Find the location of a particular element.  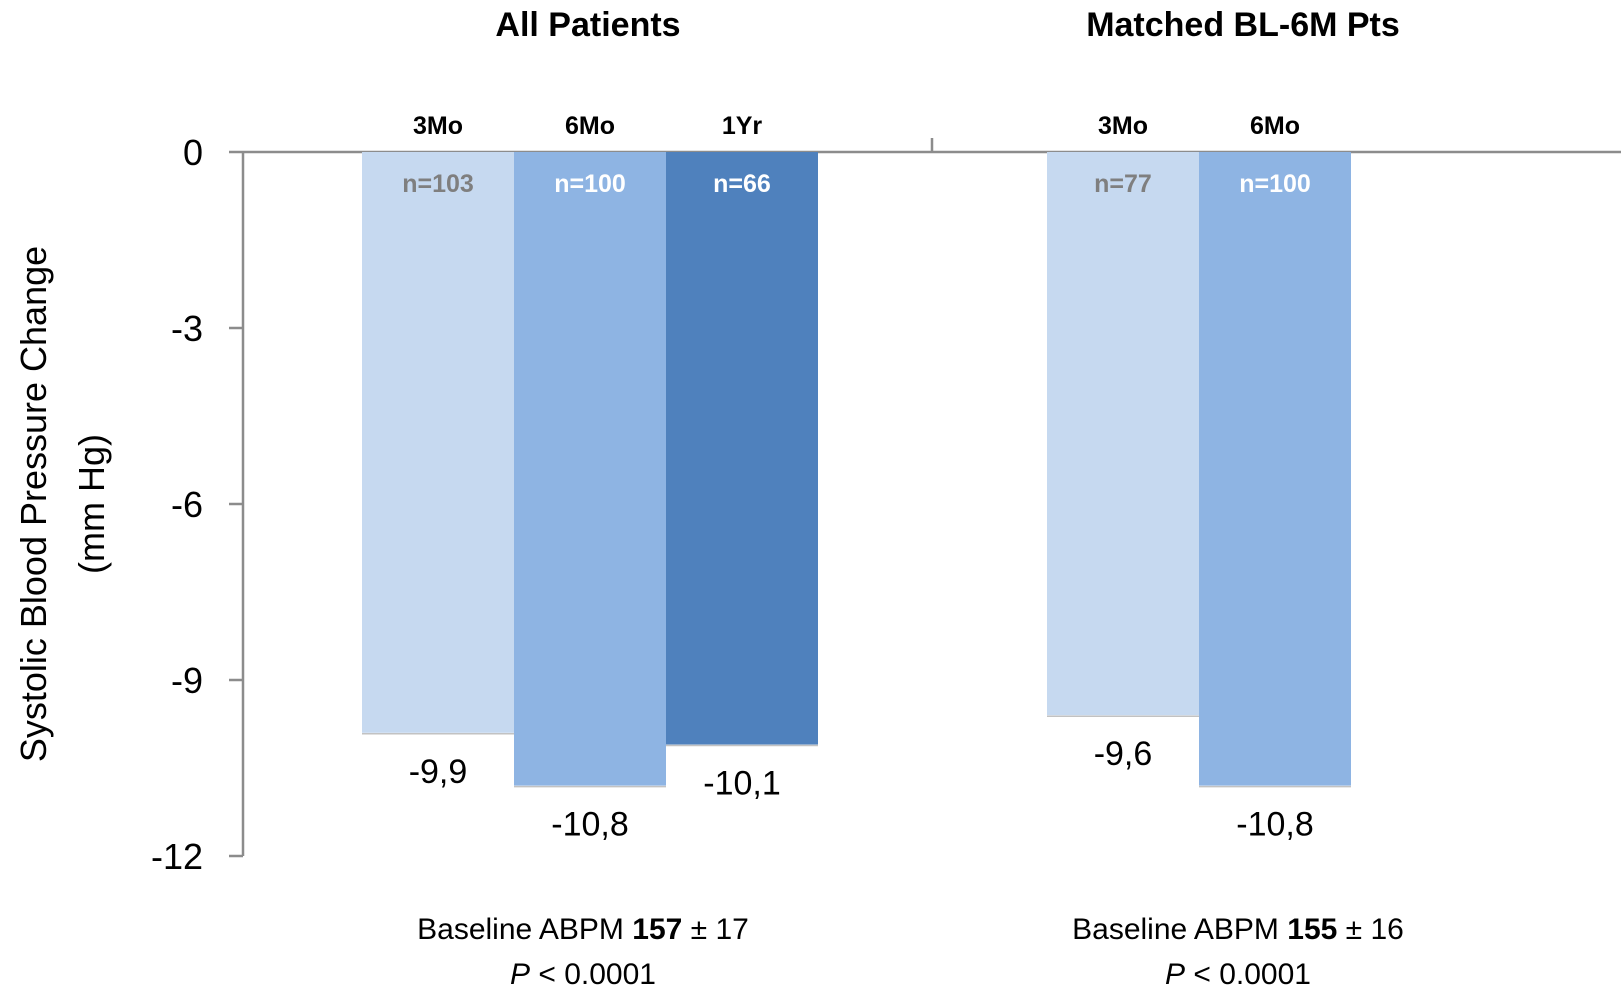

baseline-suffix: ± 17 is located at coordinates (715, 929).